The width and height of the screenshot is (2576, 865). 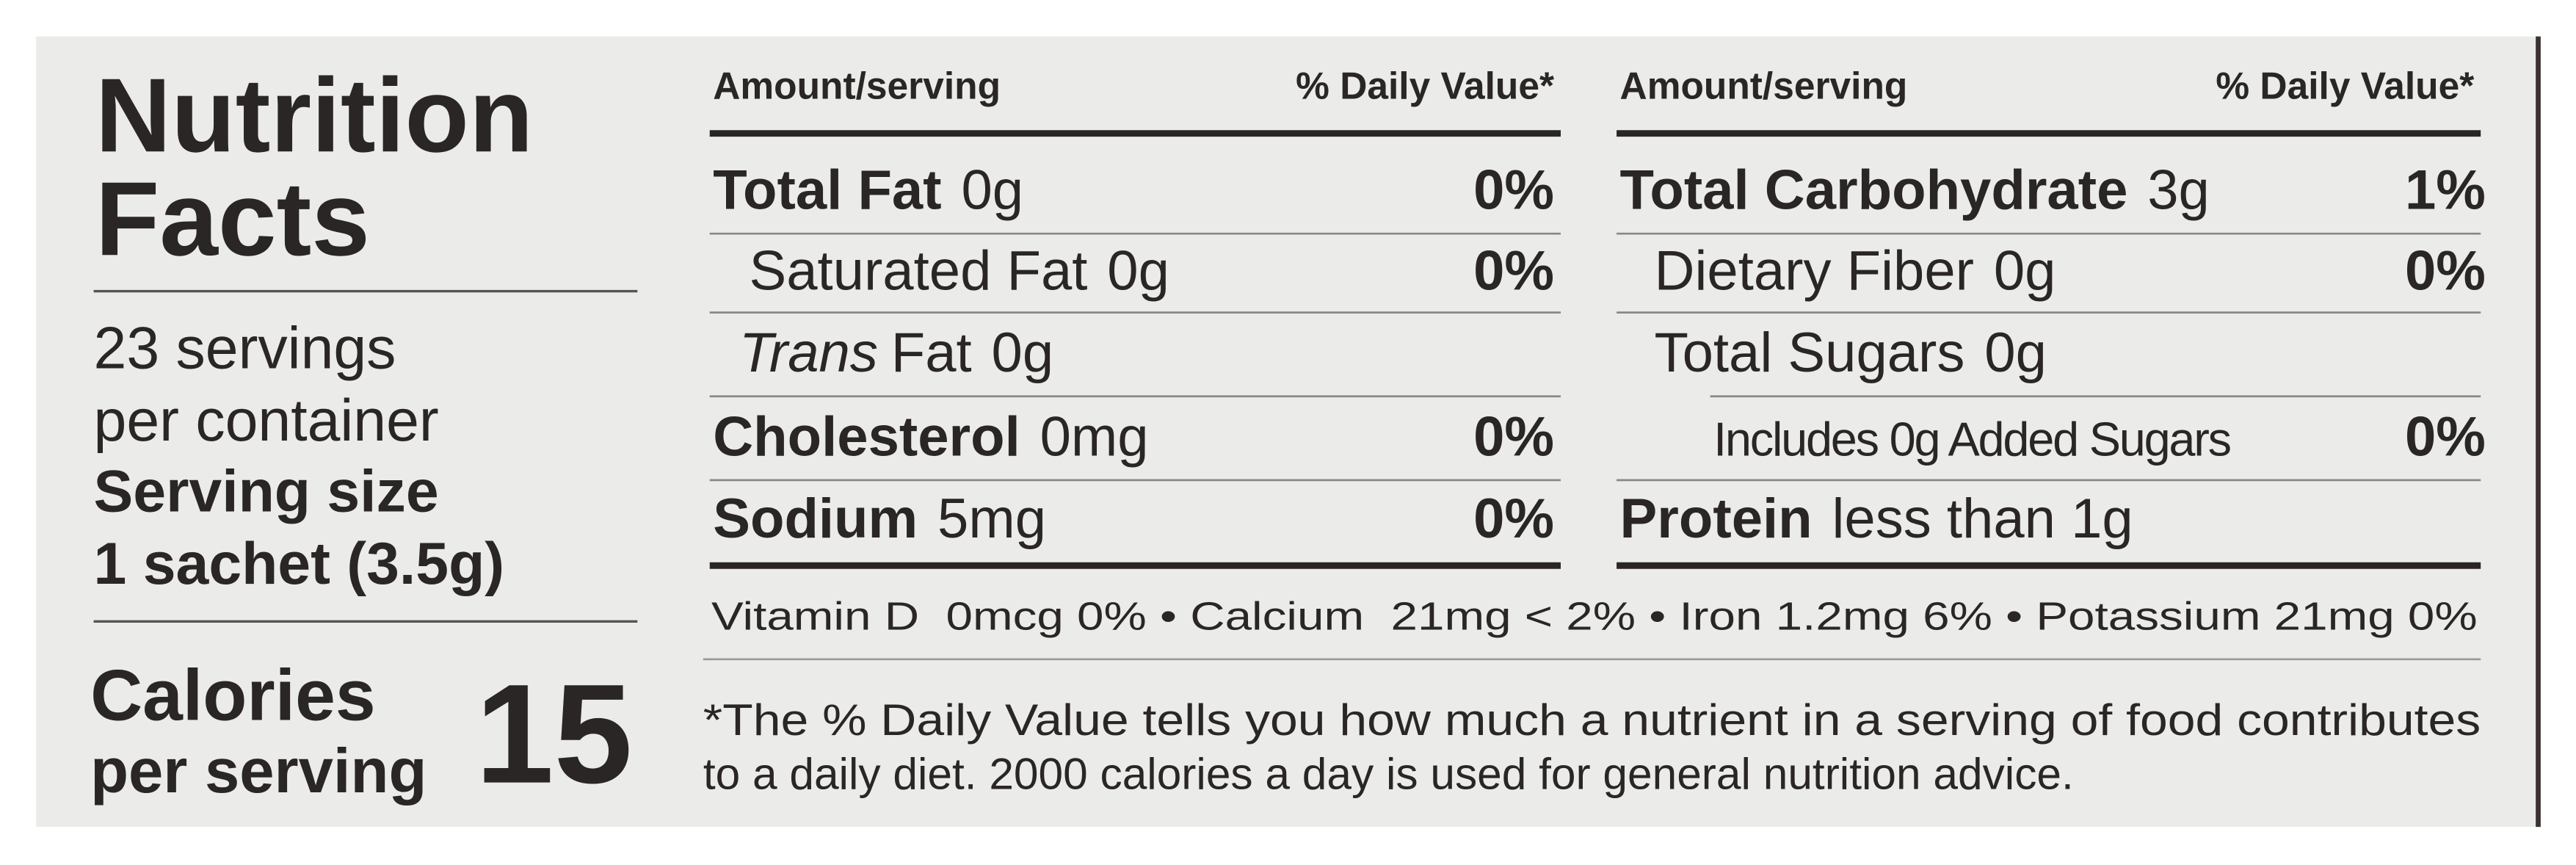 I want to click on nutrient-name: Total Carbohydrate, so click(x=1874, y=190).